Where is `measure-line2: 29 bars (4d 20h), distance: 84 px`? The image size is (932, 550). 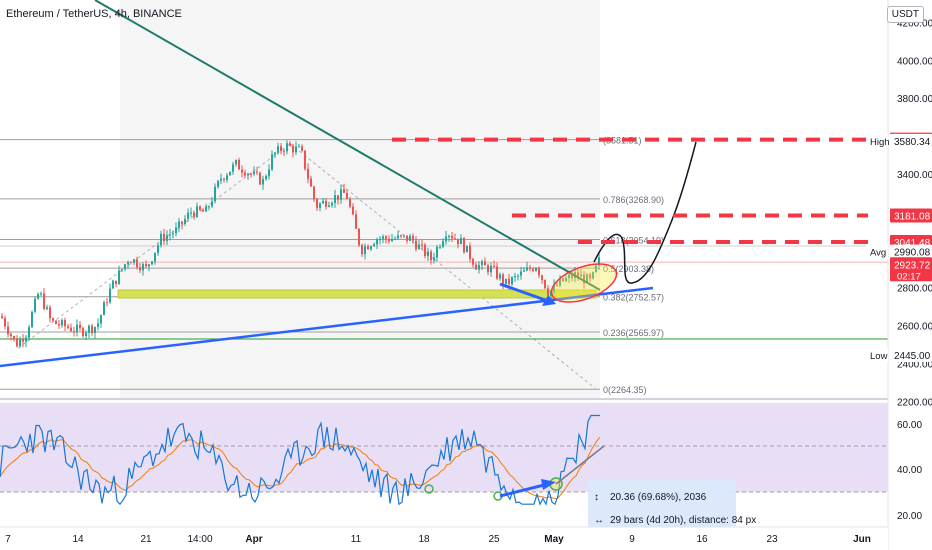
measure-line2: 29 bars (4d 20h), distance: 84 px is located at coordinates (683, 520).